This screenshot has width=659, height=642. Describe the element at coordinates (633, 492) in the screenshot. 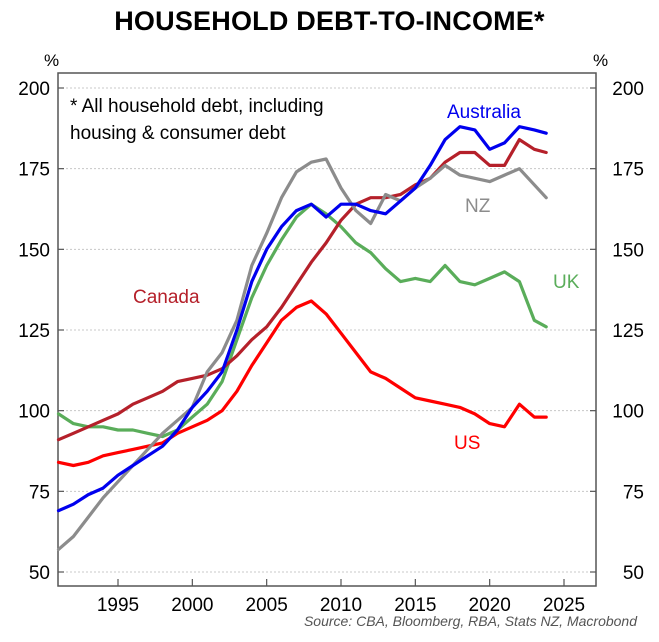

I see `y-tick-label-right: 75` at that location.